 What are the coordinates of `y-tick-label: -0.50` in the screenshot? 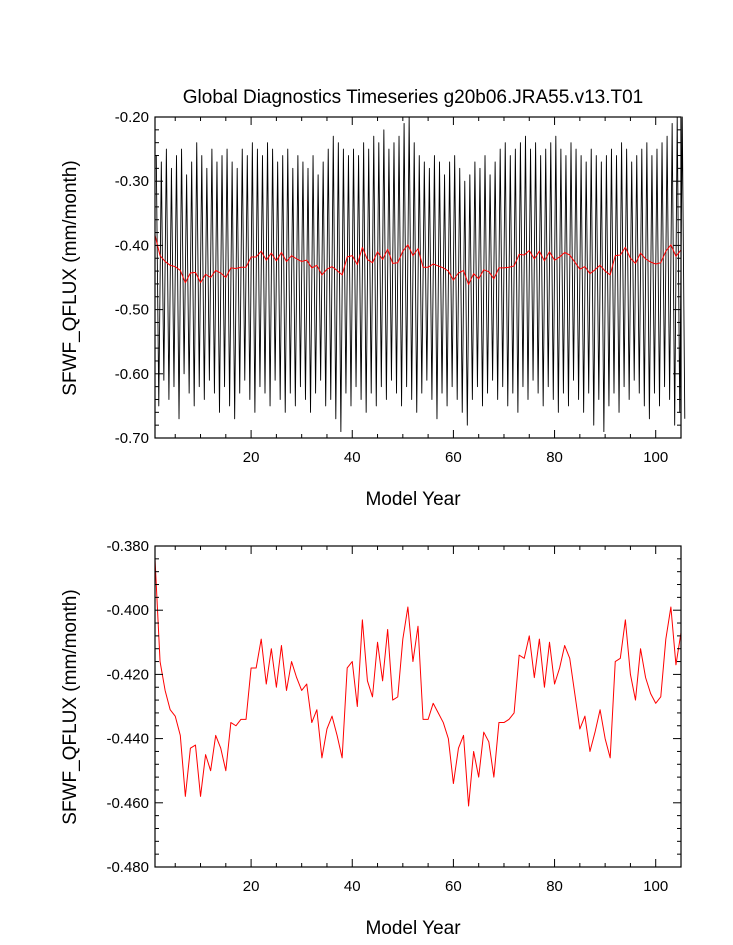 It's located at (132, 310).